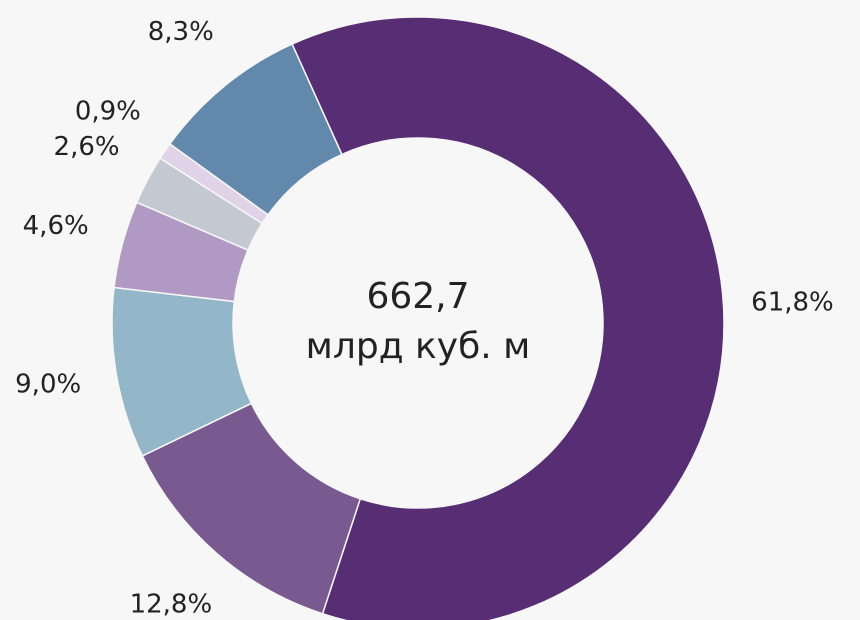 This screenshot has width=860, height=620. Describe the element at coordinates (171, 605) in the screenshot. I see `value-label: 12,8%` at that location.